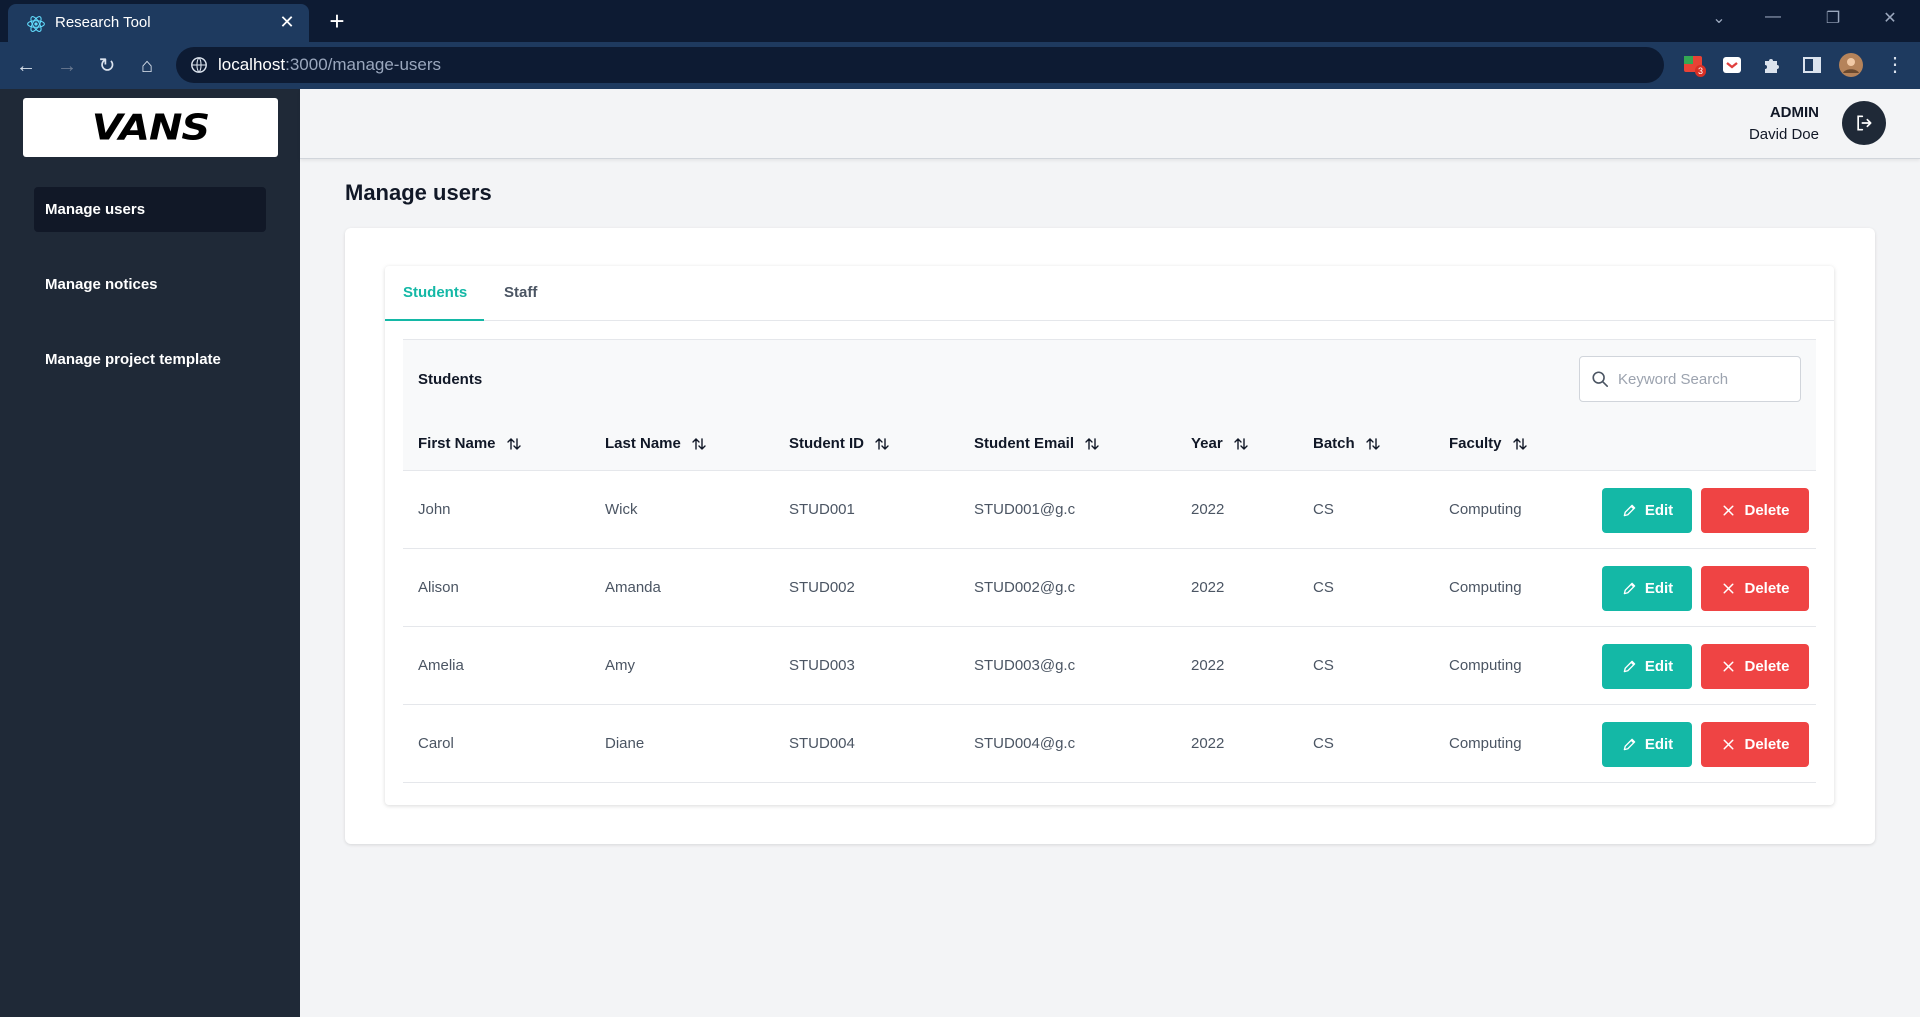 The height and width of the screenshot is (1017, 1920). Describe the element at coordinates (1025, 509) in the screenshot. I see `cell-student-email: STUD001@g.c` at that location.